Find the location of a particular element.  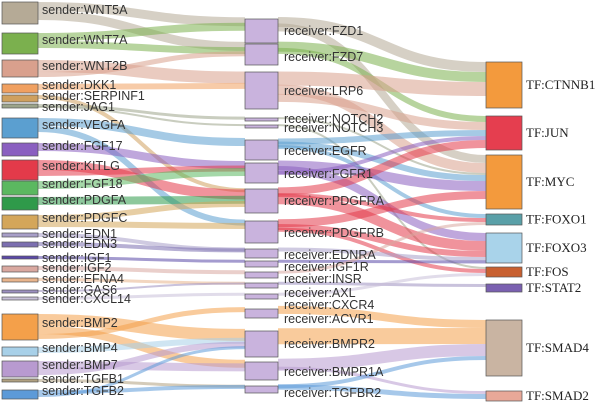

sender-label: sender:VEGFA is located at coordinates (84, 125).